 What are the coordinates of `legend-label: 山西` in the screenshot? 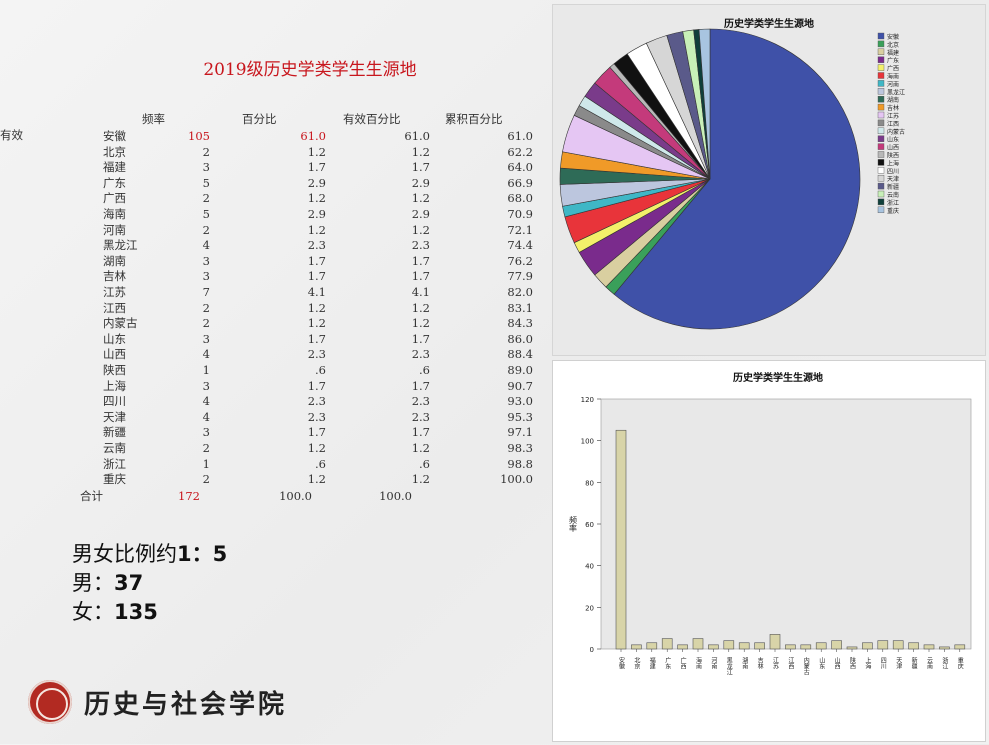 It's located at (893, 148).